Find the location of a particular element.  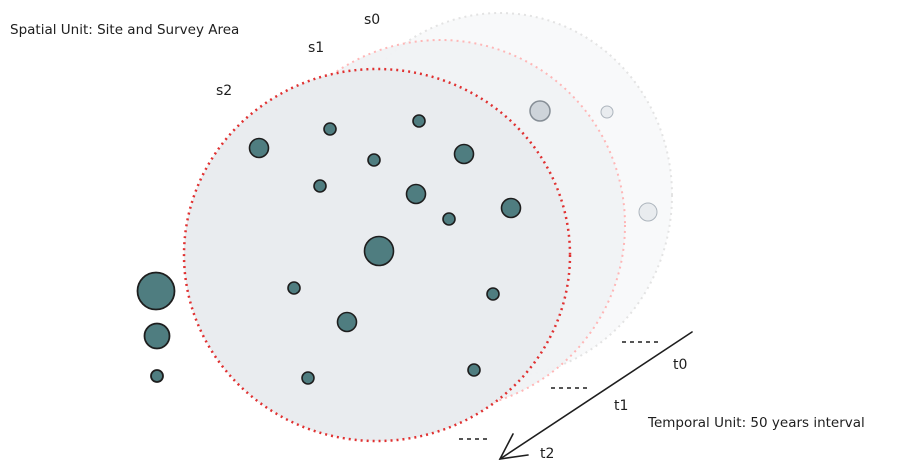

temporal-unit-title: Temporal Unit: 50 years interval is located at coordinates (756, 423).